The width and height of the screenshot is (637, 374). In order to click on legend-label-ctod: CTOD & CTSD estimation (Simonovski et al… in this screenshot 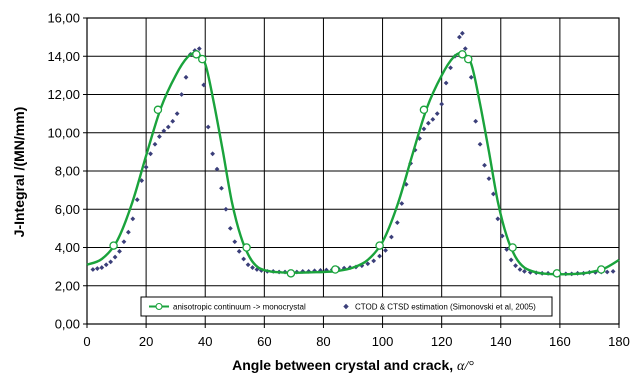, I will do `click(445, 307)`.